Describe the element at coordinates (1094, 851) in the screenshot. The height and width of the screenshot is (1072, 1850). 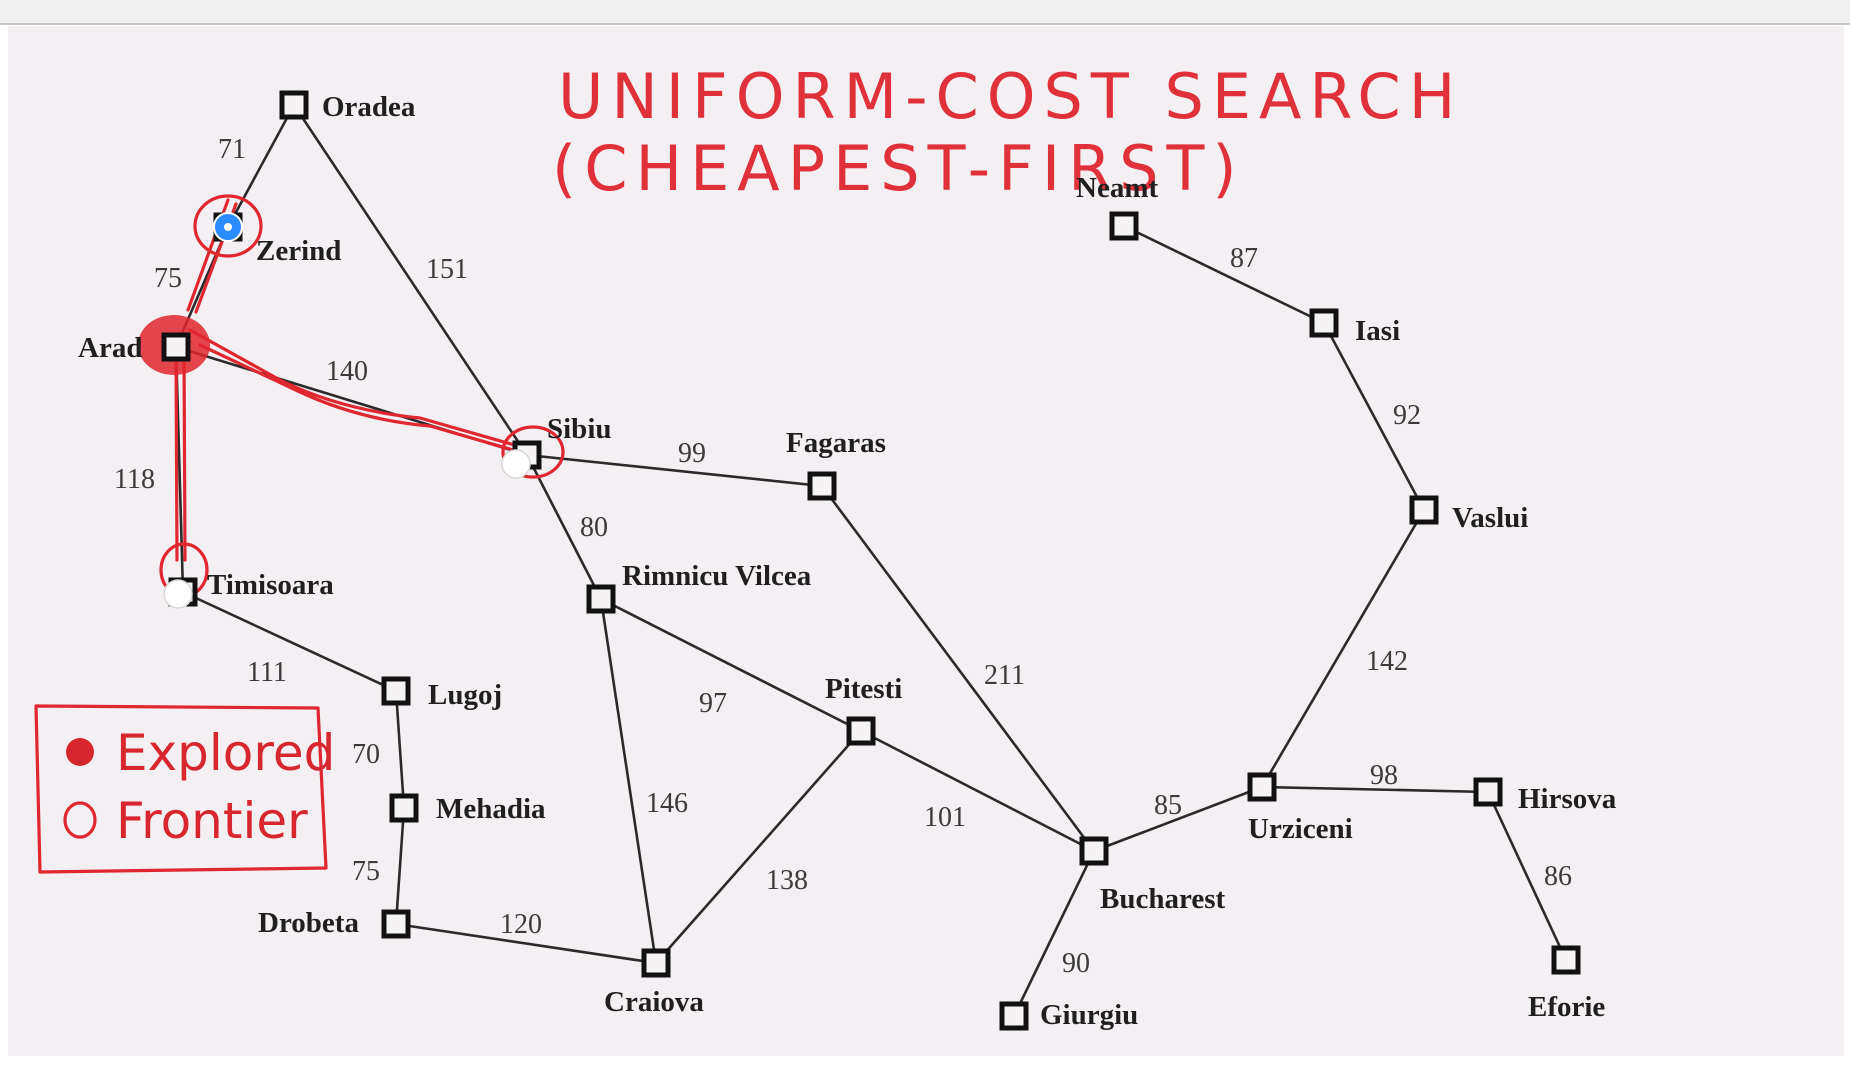
I see `node-bucharest` at that location.